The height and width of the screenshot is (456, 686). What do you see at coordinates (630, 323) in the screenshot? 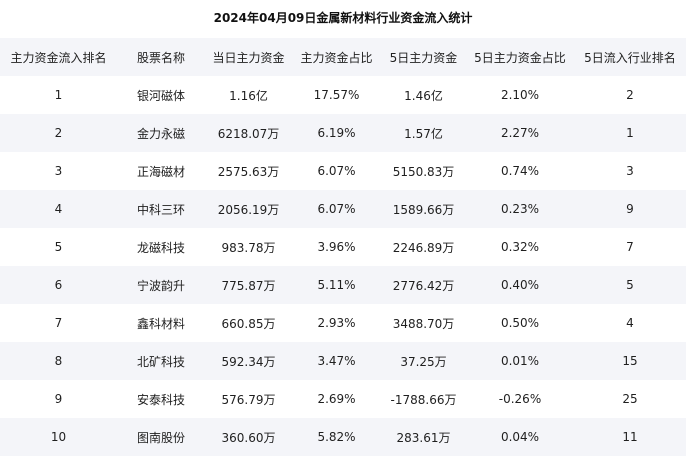
I see `5day-industry-rank-cell: 4` at bounding box center [630, 323].